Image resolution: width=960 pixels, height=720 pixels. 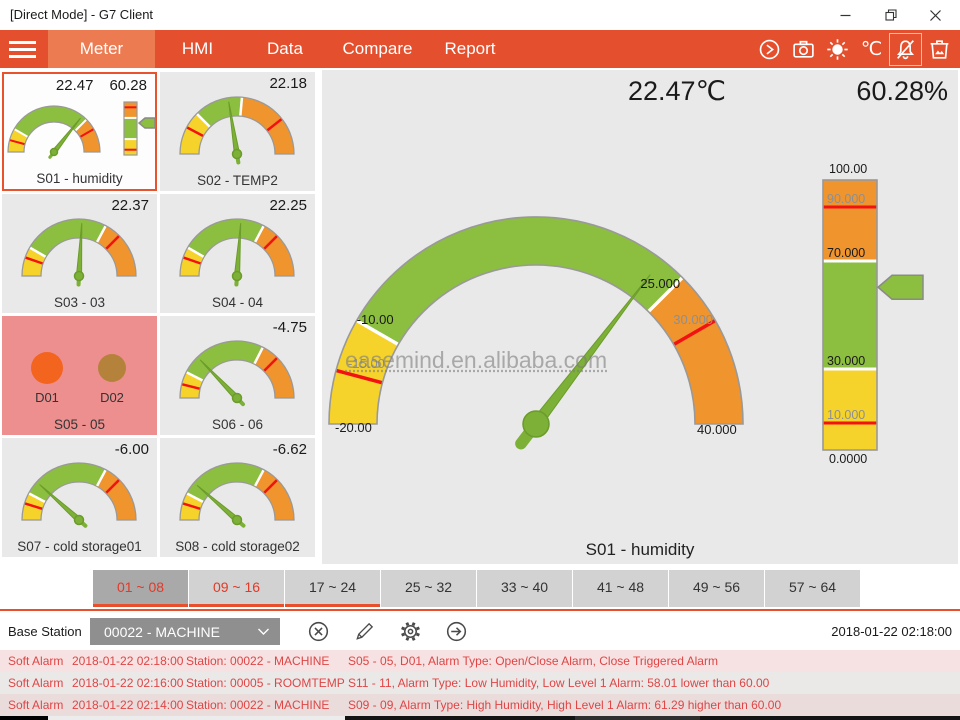 I want to click on bar-scale-label: 10.000, so click(x=846, y=415).